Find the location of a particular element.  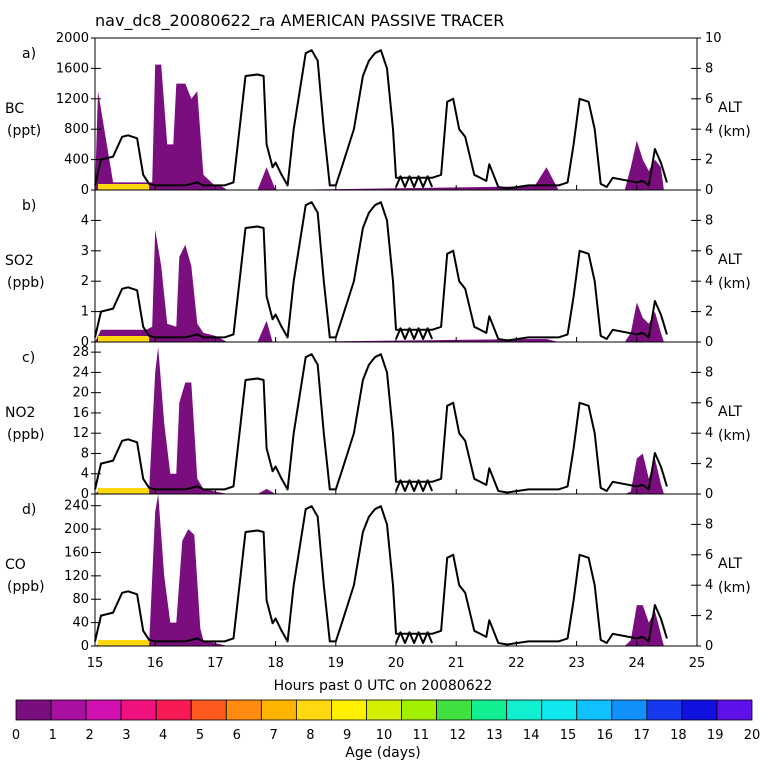

left-tick-label: 80 is located at coordinates (80, 599).